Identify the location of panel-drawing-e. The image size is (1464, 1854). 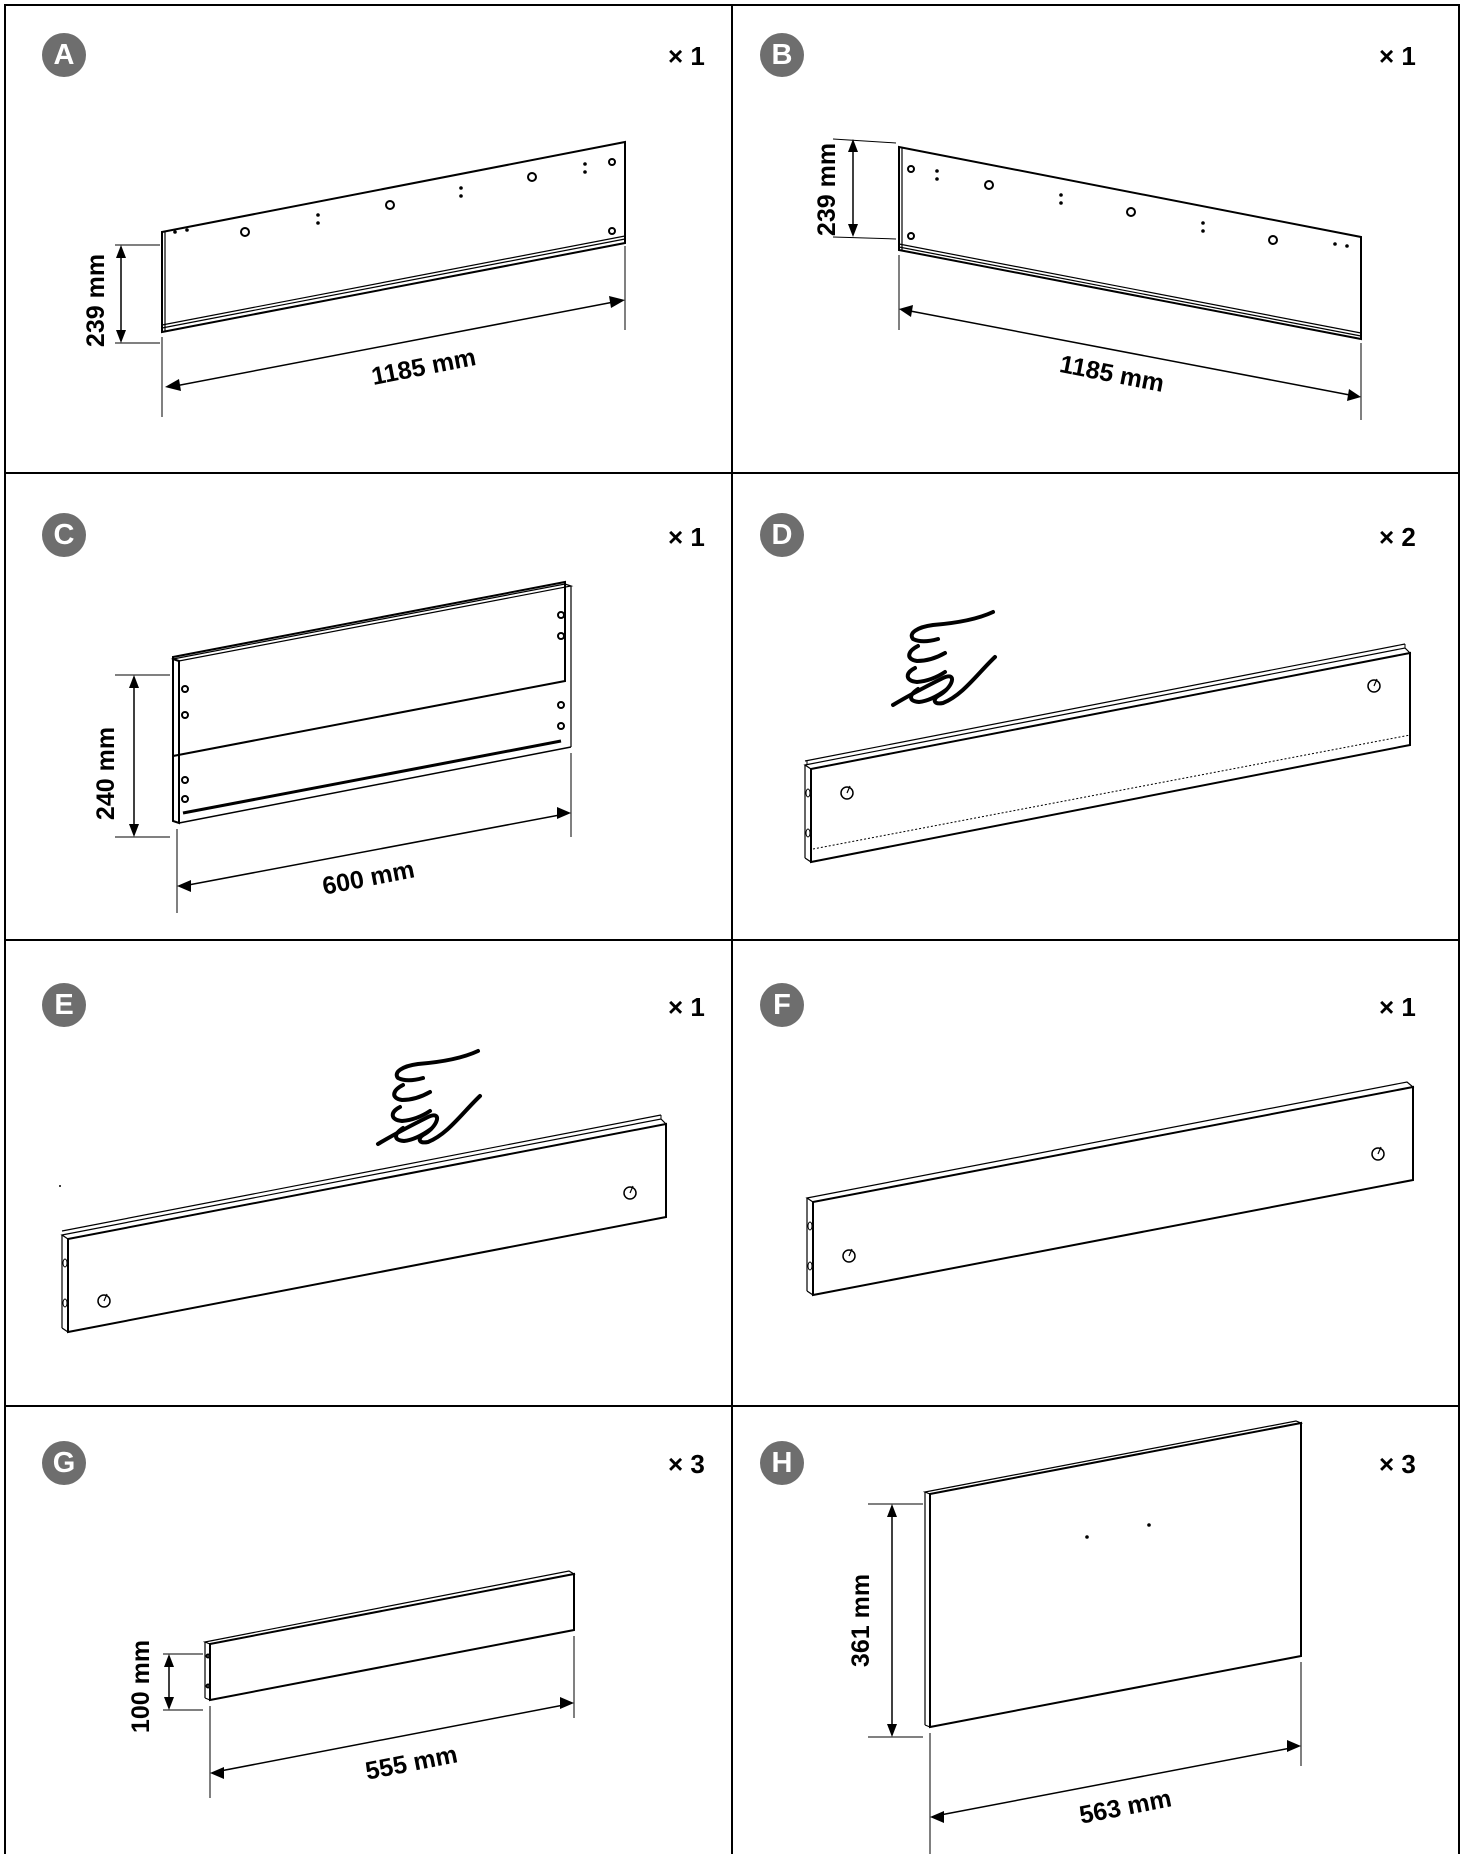
(363, 1191).